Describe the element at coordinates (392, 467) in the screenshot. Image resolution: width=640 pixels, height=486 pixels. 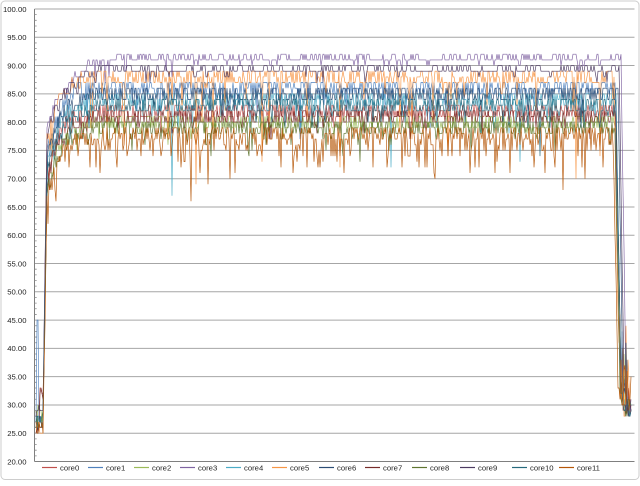
I see `svg-text: core7` at that location.